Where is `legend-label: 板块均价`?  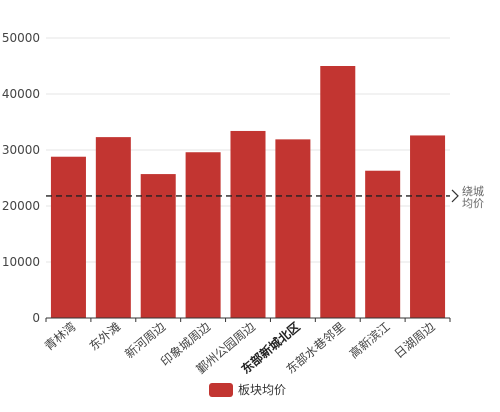
legend-label: 板块均价 is located at coordinates (262, 390).